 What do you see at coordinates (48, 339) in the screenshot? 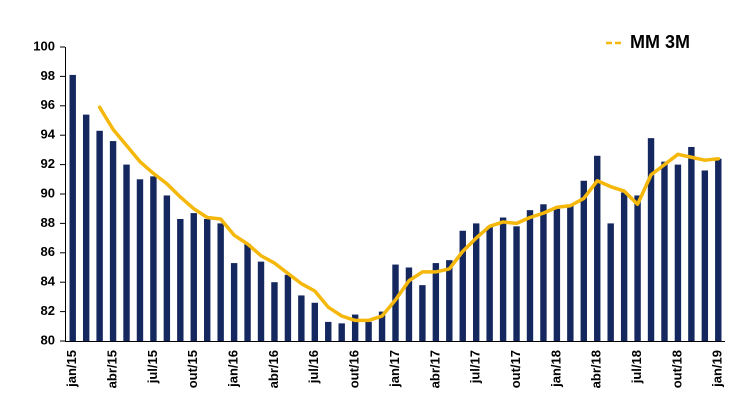
I see `y-tick-label: 80` at bounding box center [48, 339].